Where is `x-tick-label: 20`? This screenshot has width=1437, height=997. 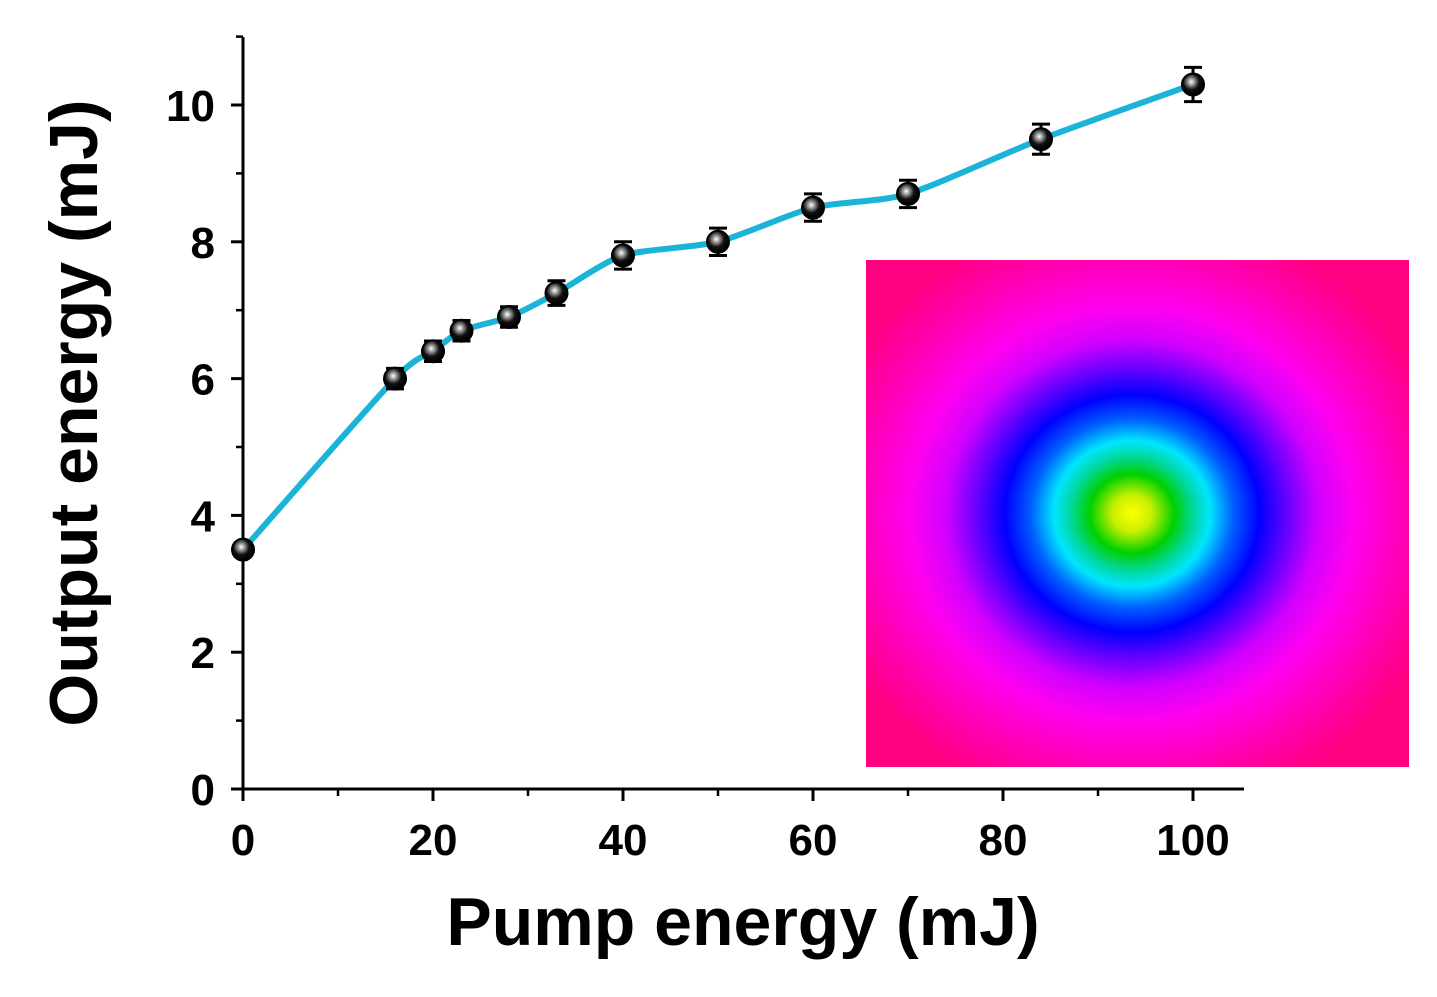
x-tick-label: 20 is located at coordinates (433, 840).